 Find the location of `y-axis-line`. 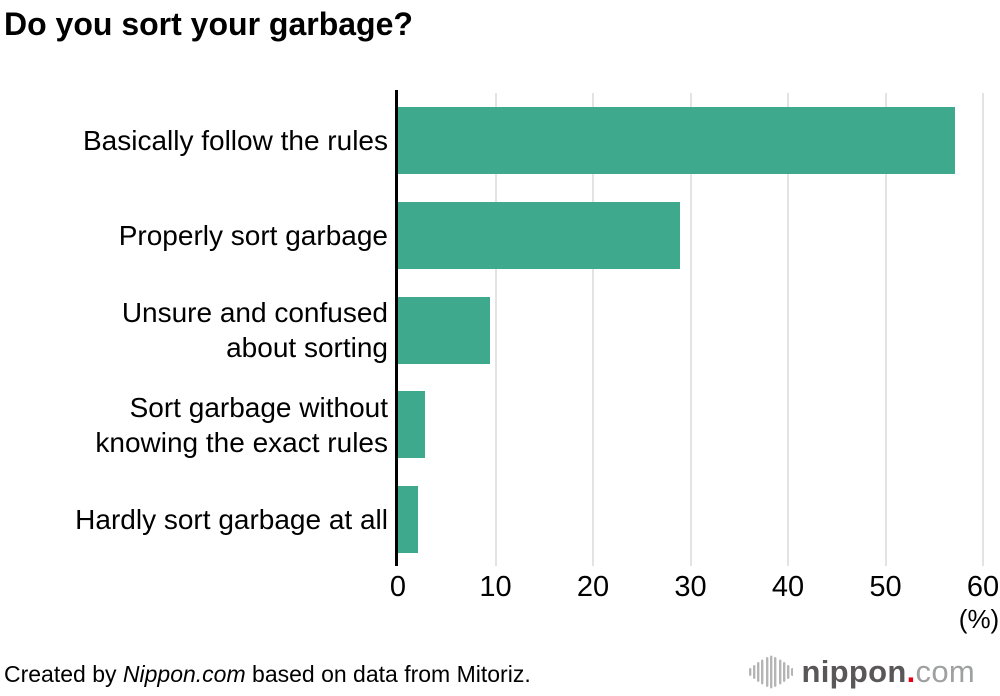

y-axis-line is located at coordinates (396, 328).